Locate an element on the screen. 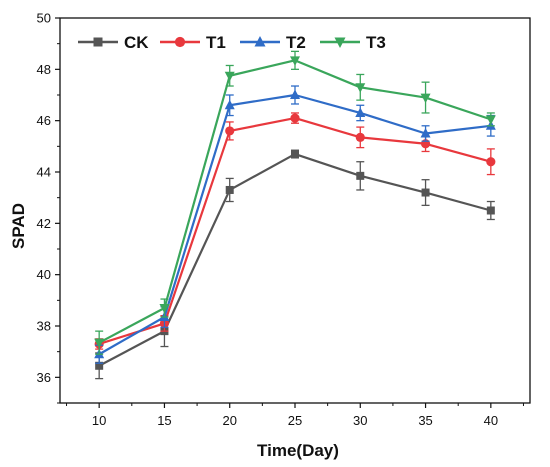 The image size is (550, 467). y-tick-label: 42 is located at coordinates (44, 223).